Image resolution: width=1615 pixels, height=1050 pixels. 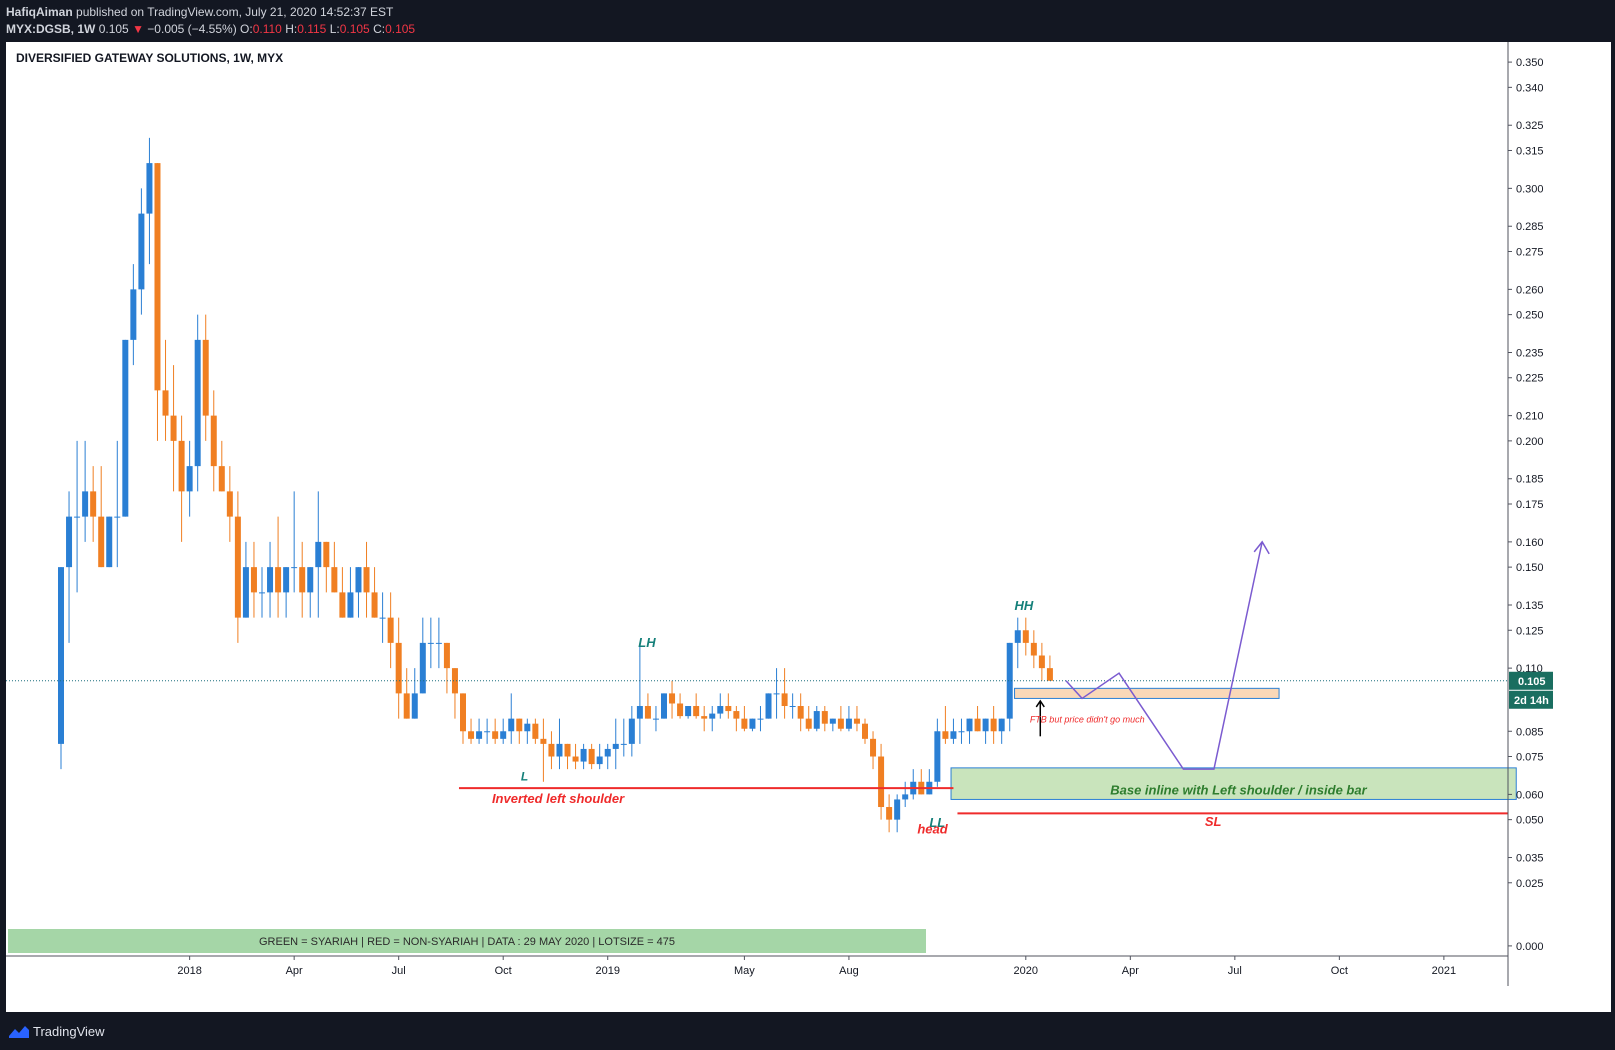 What do you see at coordinates (1530, 151) in the screenshot?
I see `price-tick-label: 0.315` at bounding box center [1530, 151].